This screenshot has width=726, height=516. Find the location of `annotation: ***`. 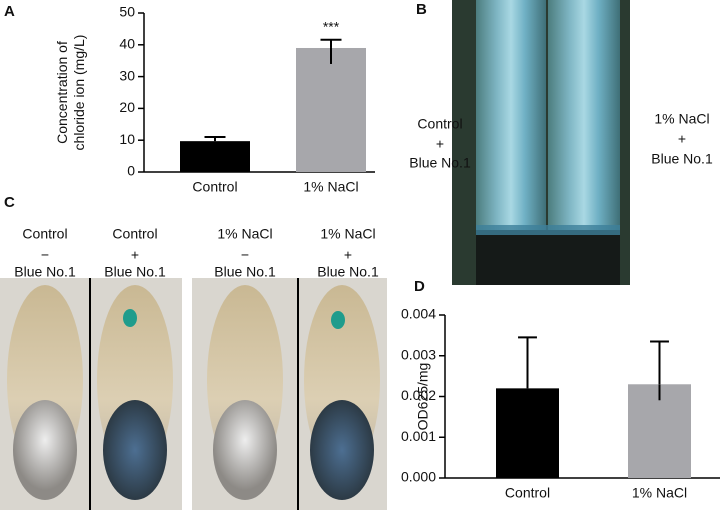

annotation: *** is located at coordinates (331, 26).